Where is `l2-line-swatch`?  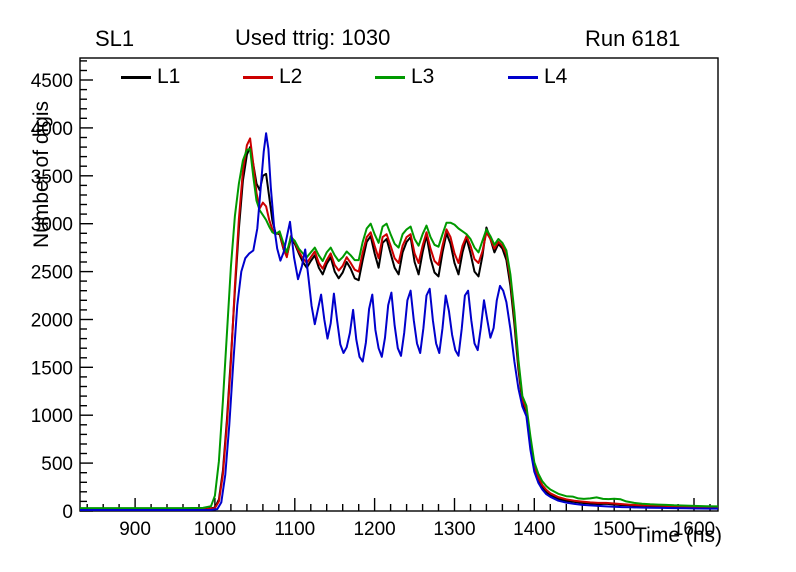
l2-line-swatch is located at coordinates (258, 77).